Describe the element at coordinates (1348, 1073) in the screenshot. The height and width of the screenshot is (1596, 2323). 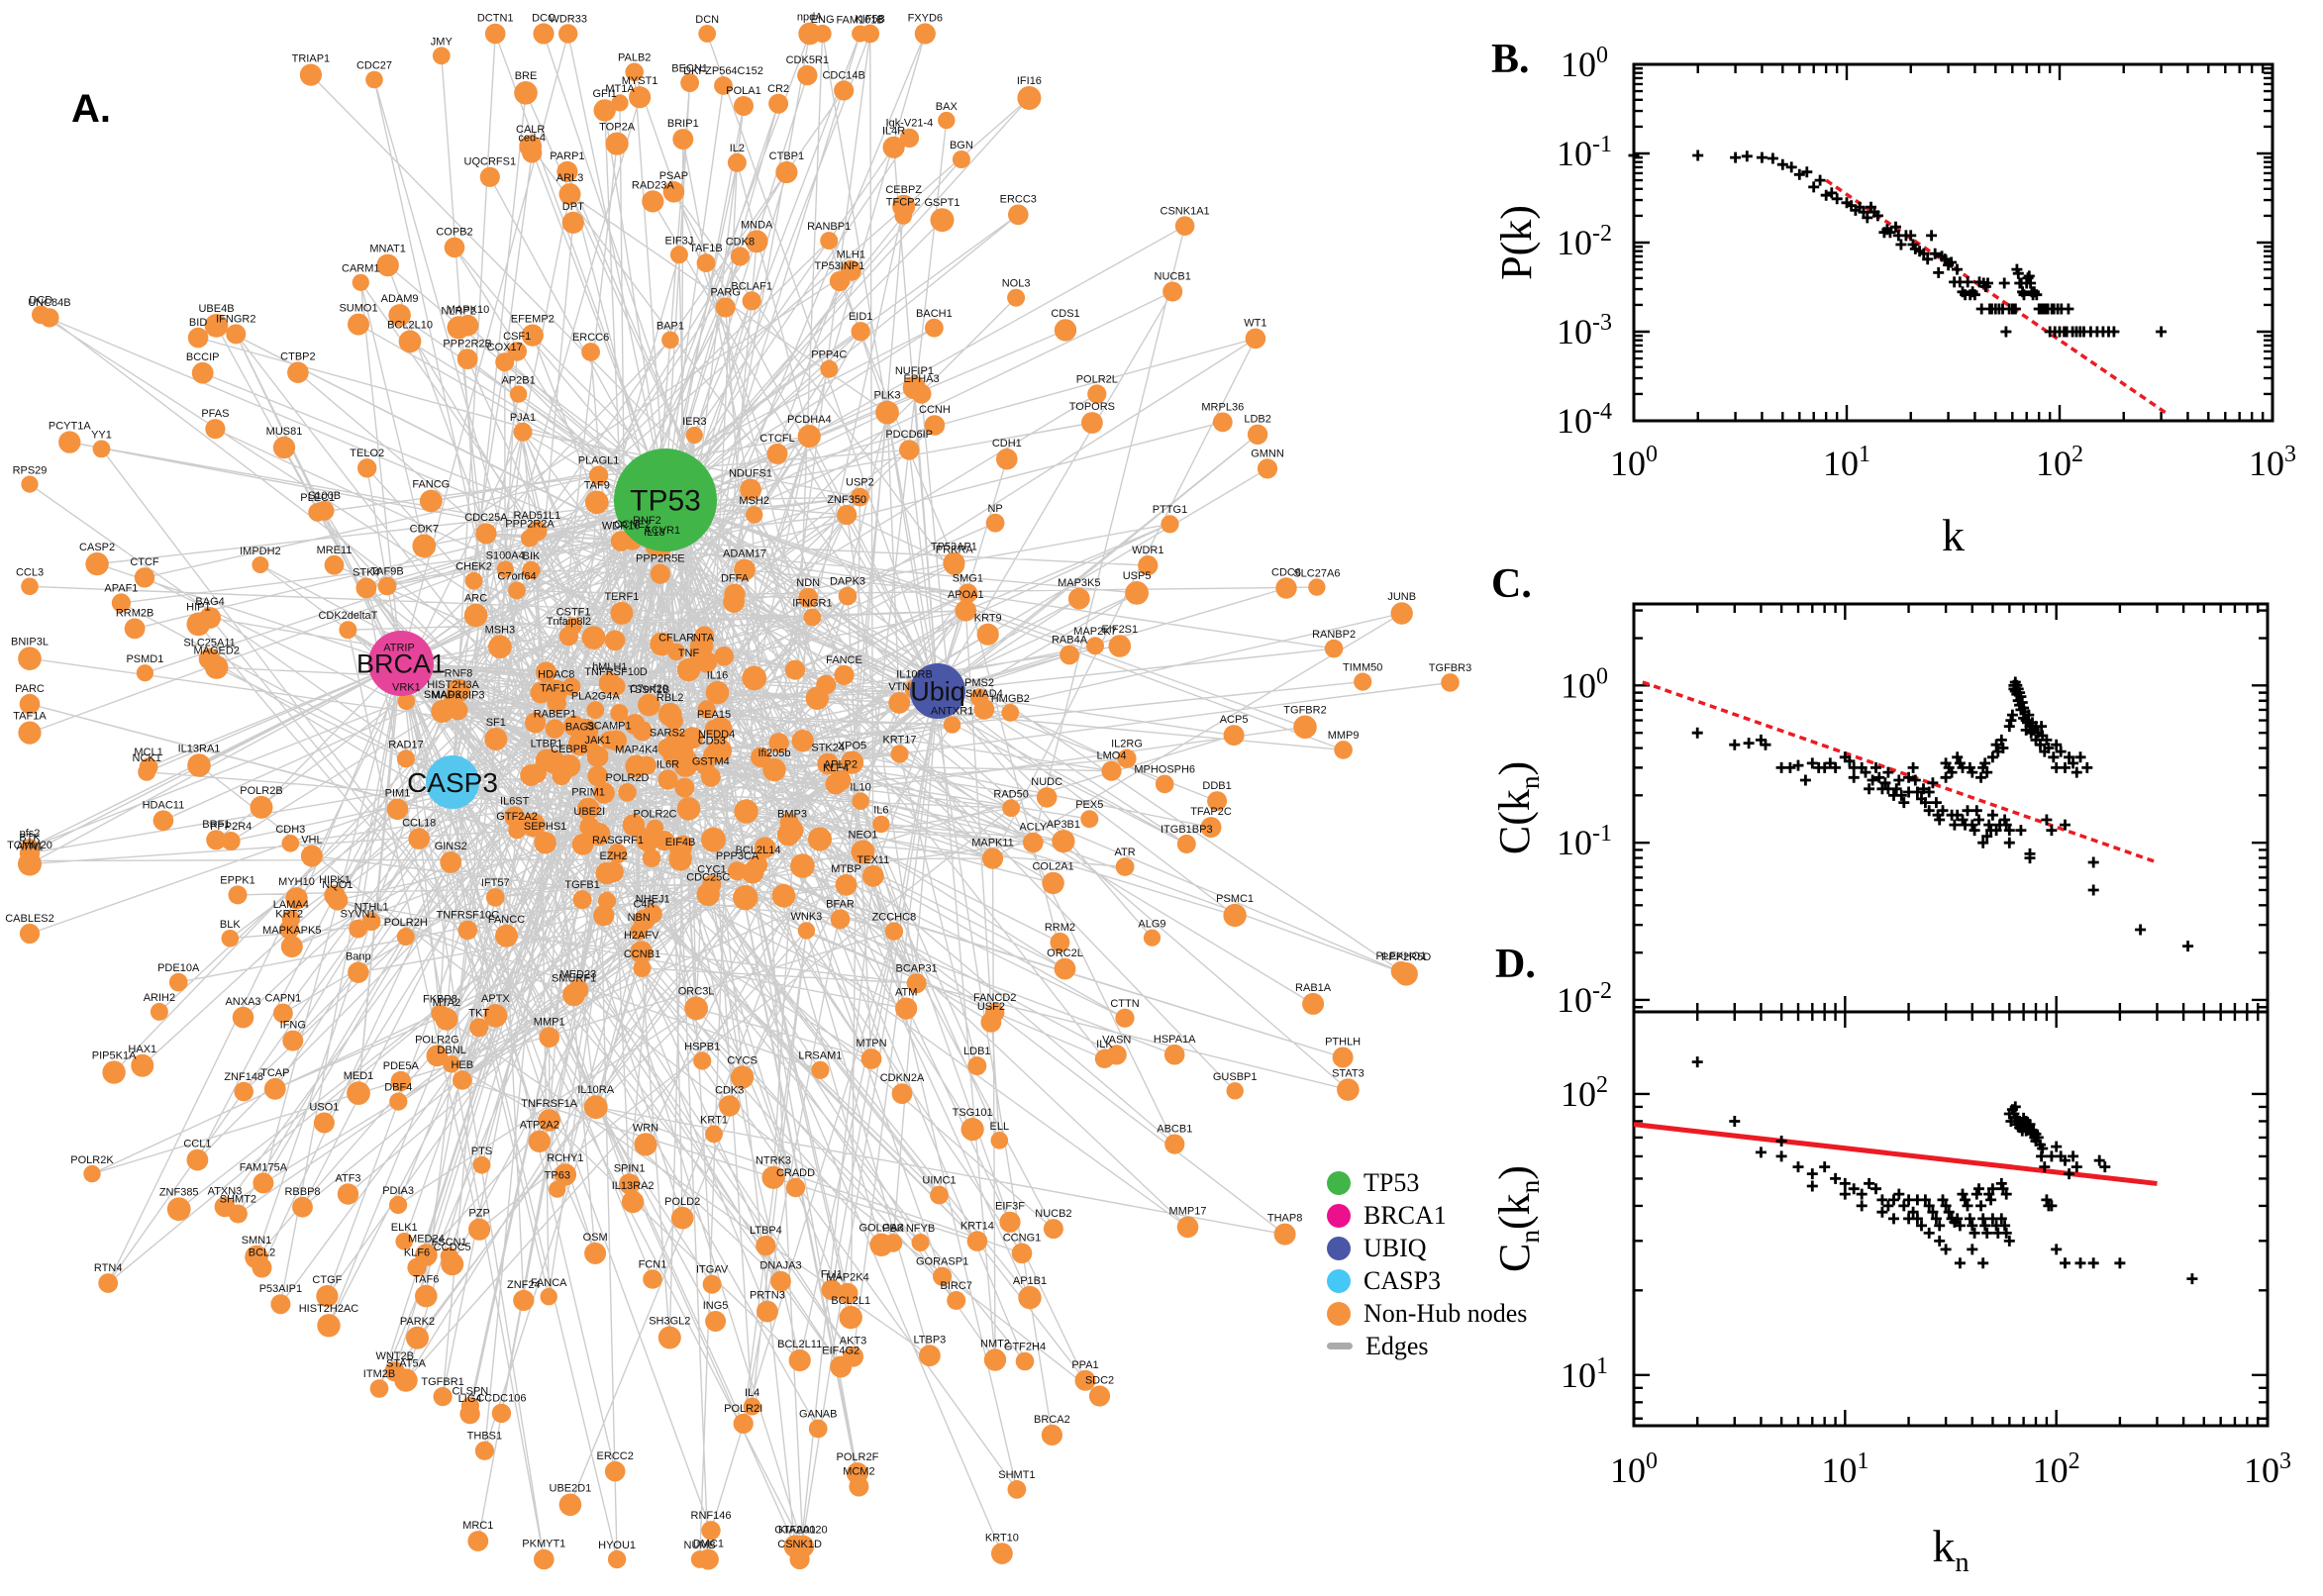
I see `svg-text: STAT3` at that location.